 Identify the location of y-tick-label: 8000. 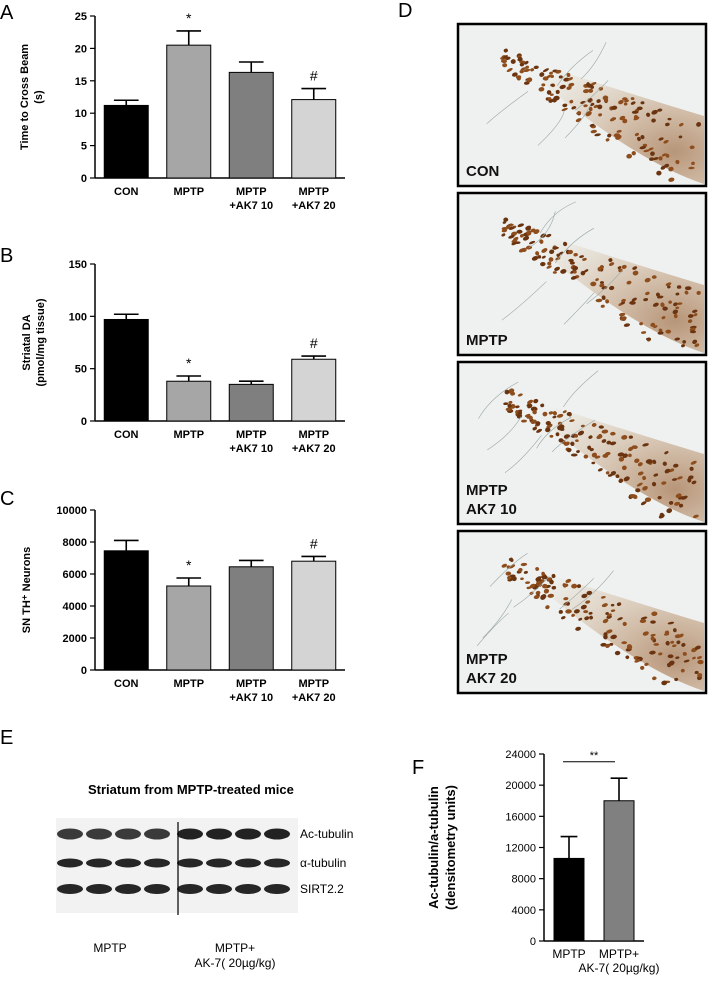
(524, 880).